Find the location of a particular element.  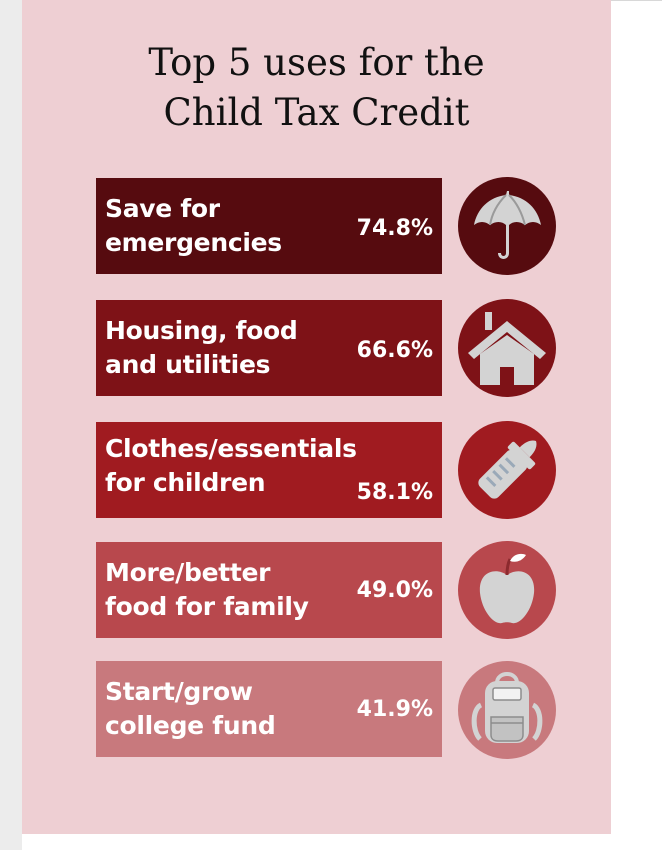

page-left-margin is located at coordinates (11, 425).